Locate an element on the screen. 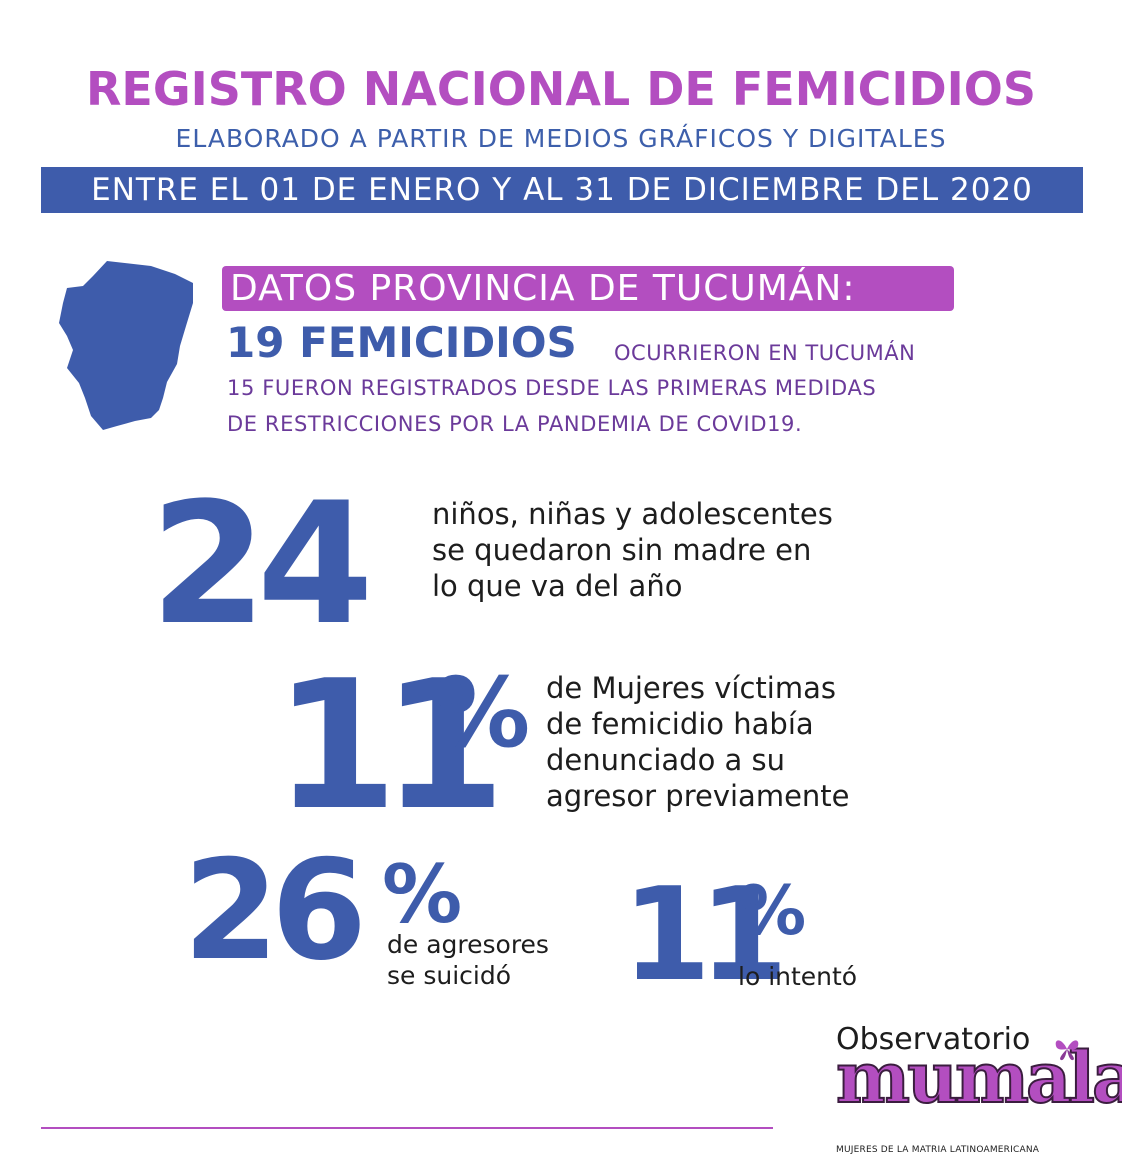 Image resolution: width=1122 pixels, height=1161 pixels. femicides-count: 19 FEMICIDIOS is located at coordinates (401, 342).